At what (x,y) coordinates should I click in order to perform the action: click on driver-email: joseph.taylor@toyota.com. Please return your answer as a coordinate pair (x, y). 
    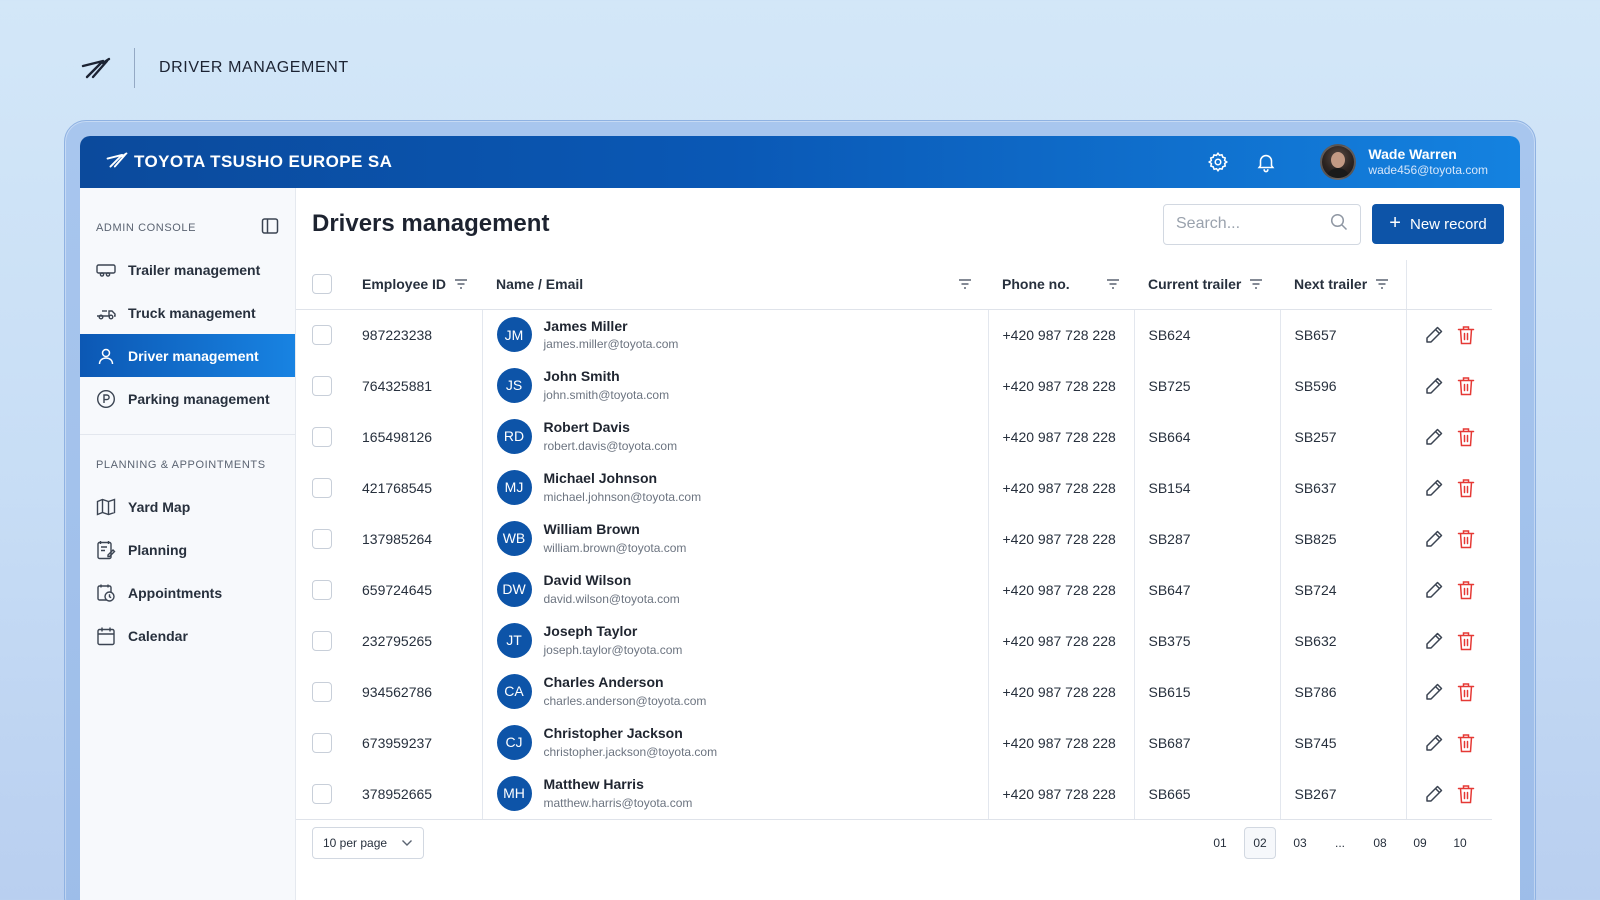
    Looking at the image, I should click on (613, 649).